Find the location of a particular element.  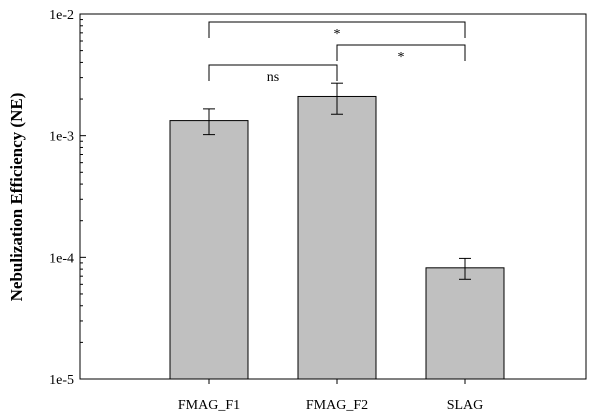

x-tick-label: FMAG_F2 is located at coordinates (337, 405).